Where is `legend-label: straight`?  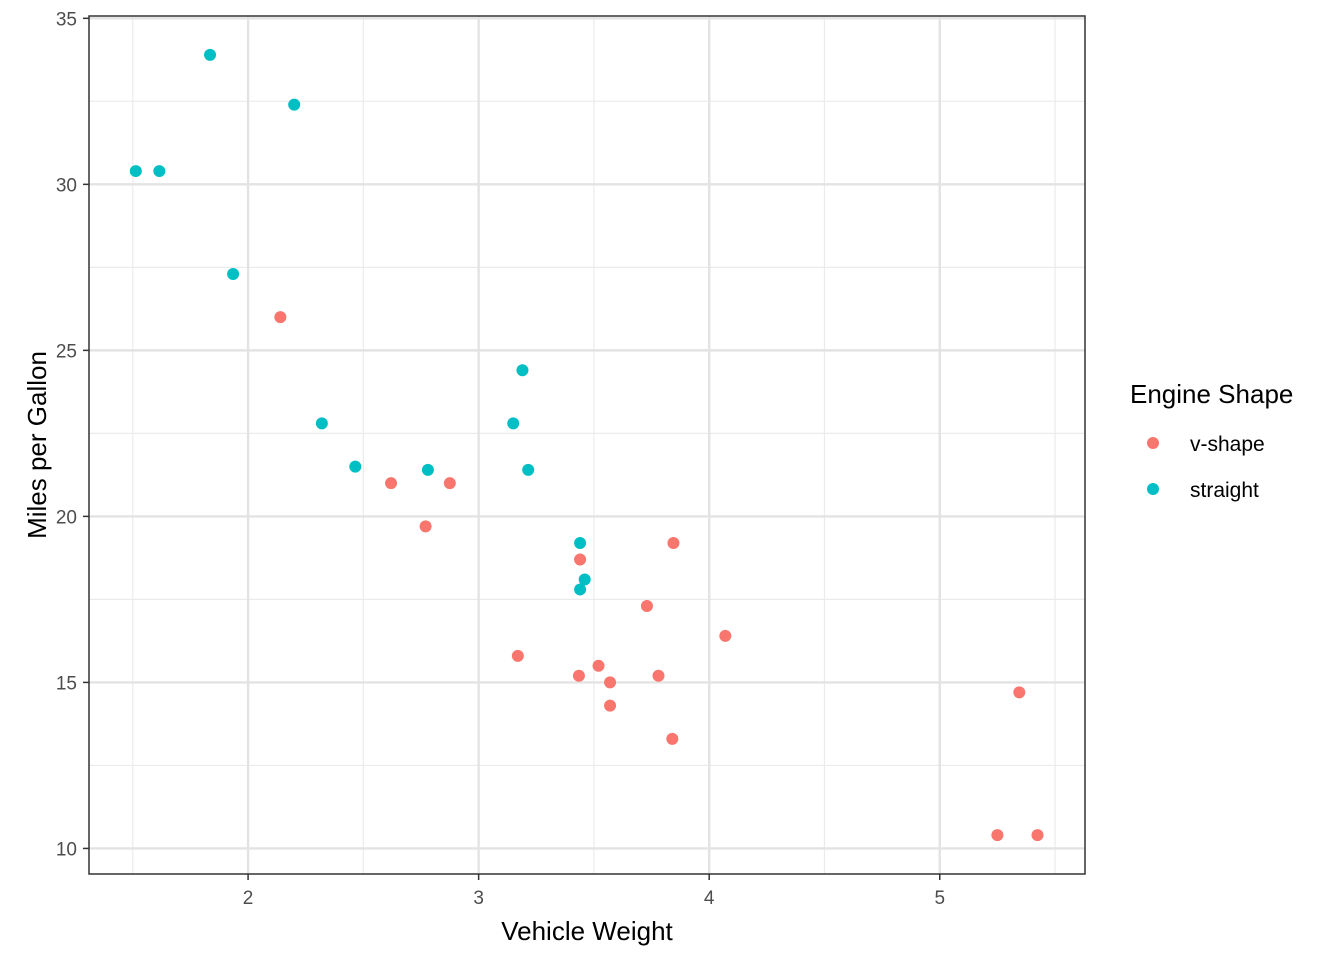
legend-label: straight is located at coordinates (1224, 490).